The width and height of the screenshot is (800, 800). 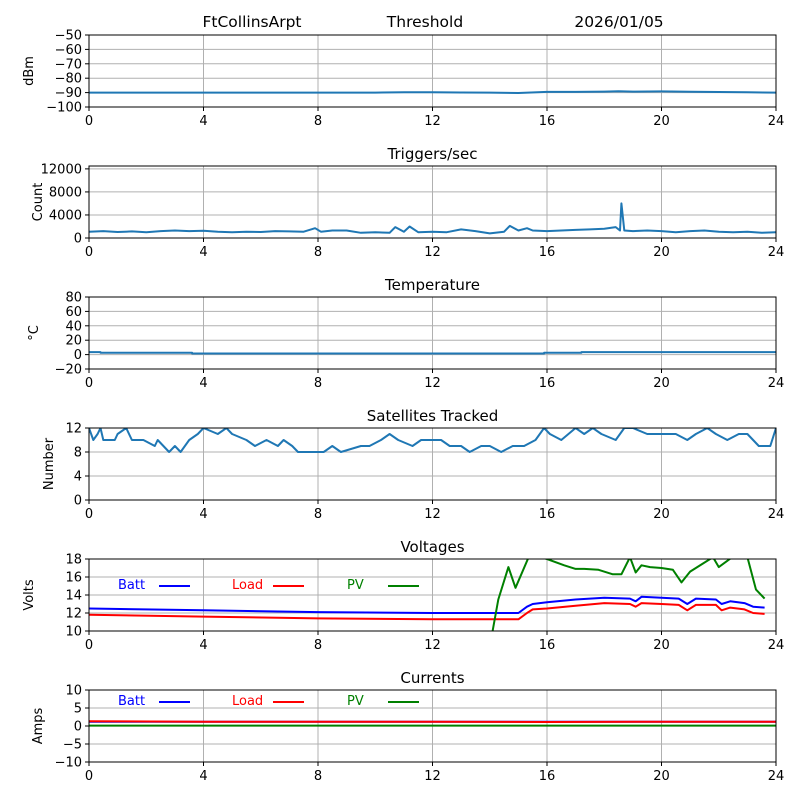 What do you see at coordinates (68, 36) in the screenshot?
I see `y-tick-label: −50` at bounding box center [68, 36].